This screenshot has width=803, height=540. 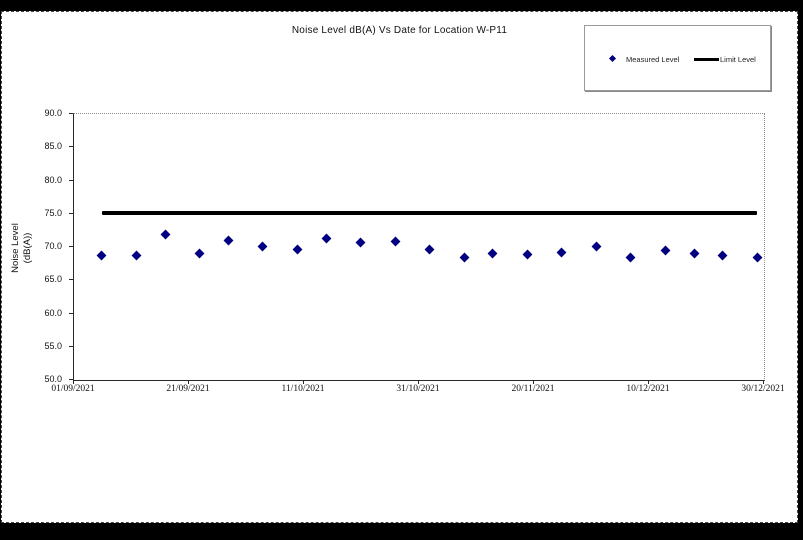 What do you see at coordinates (53, 312) in the screenshot?
I see `y-tick-label: 60.0` at bounding box center [53, 312].